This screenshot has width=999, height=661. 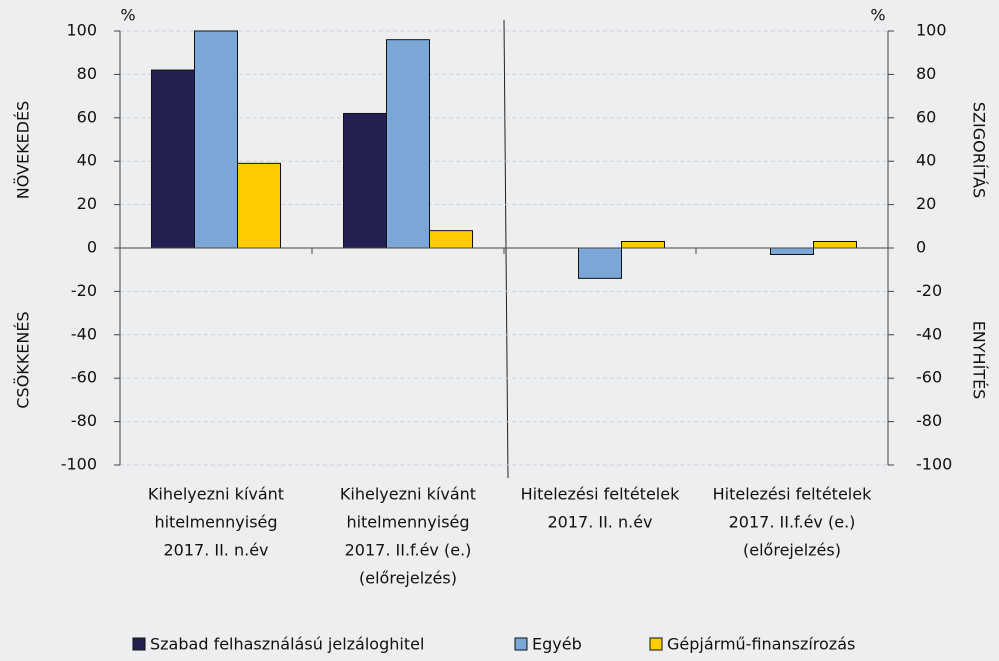 What do you see at coordinates (87, 73) in the screenshot?
I see `y-tick-label: 80` at bounding box center [87, 73].